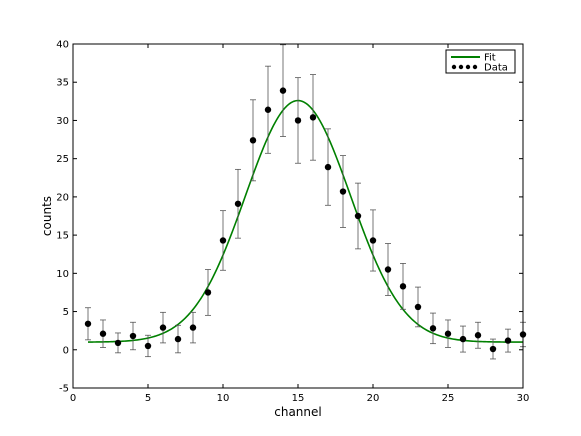 The image size is (581, 436). I want to click on legend: Fit Data, so click(480, 61).